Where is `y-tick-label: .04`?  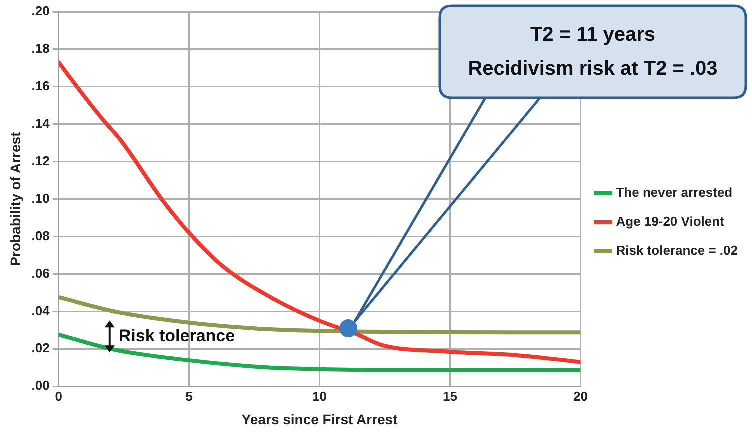
y-tick-label: .04 is located at coordinates (41, 310).